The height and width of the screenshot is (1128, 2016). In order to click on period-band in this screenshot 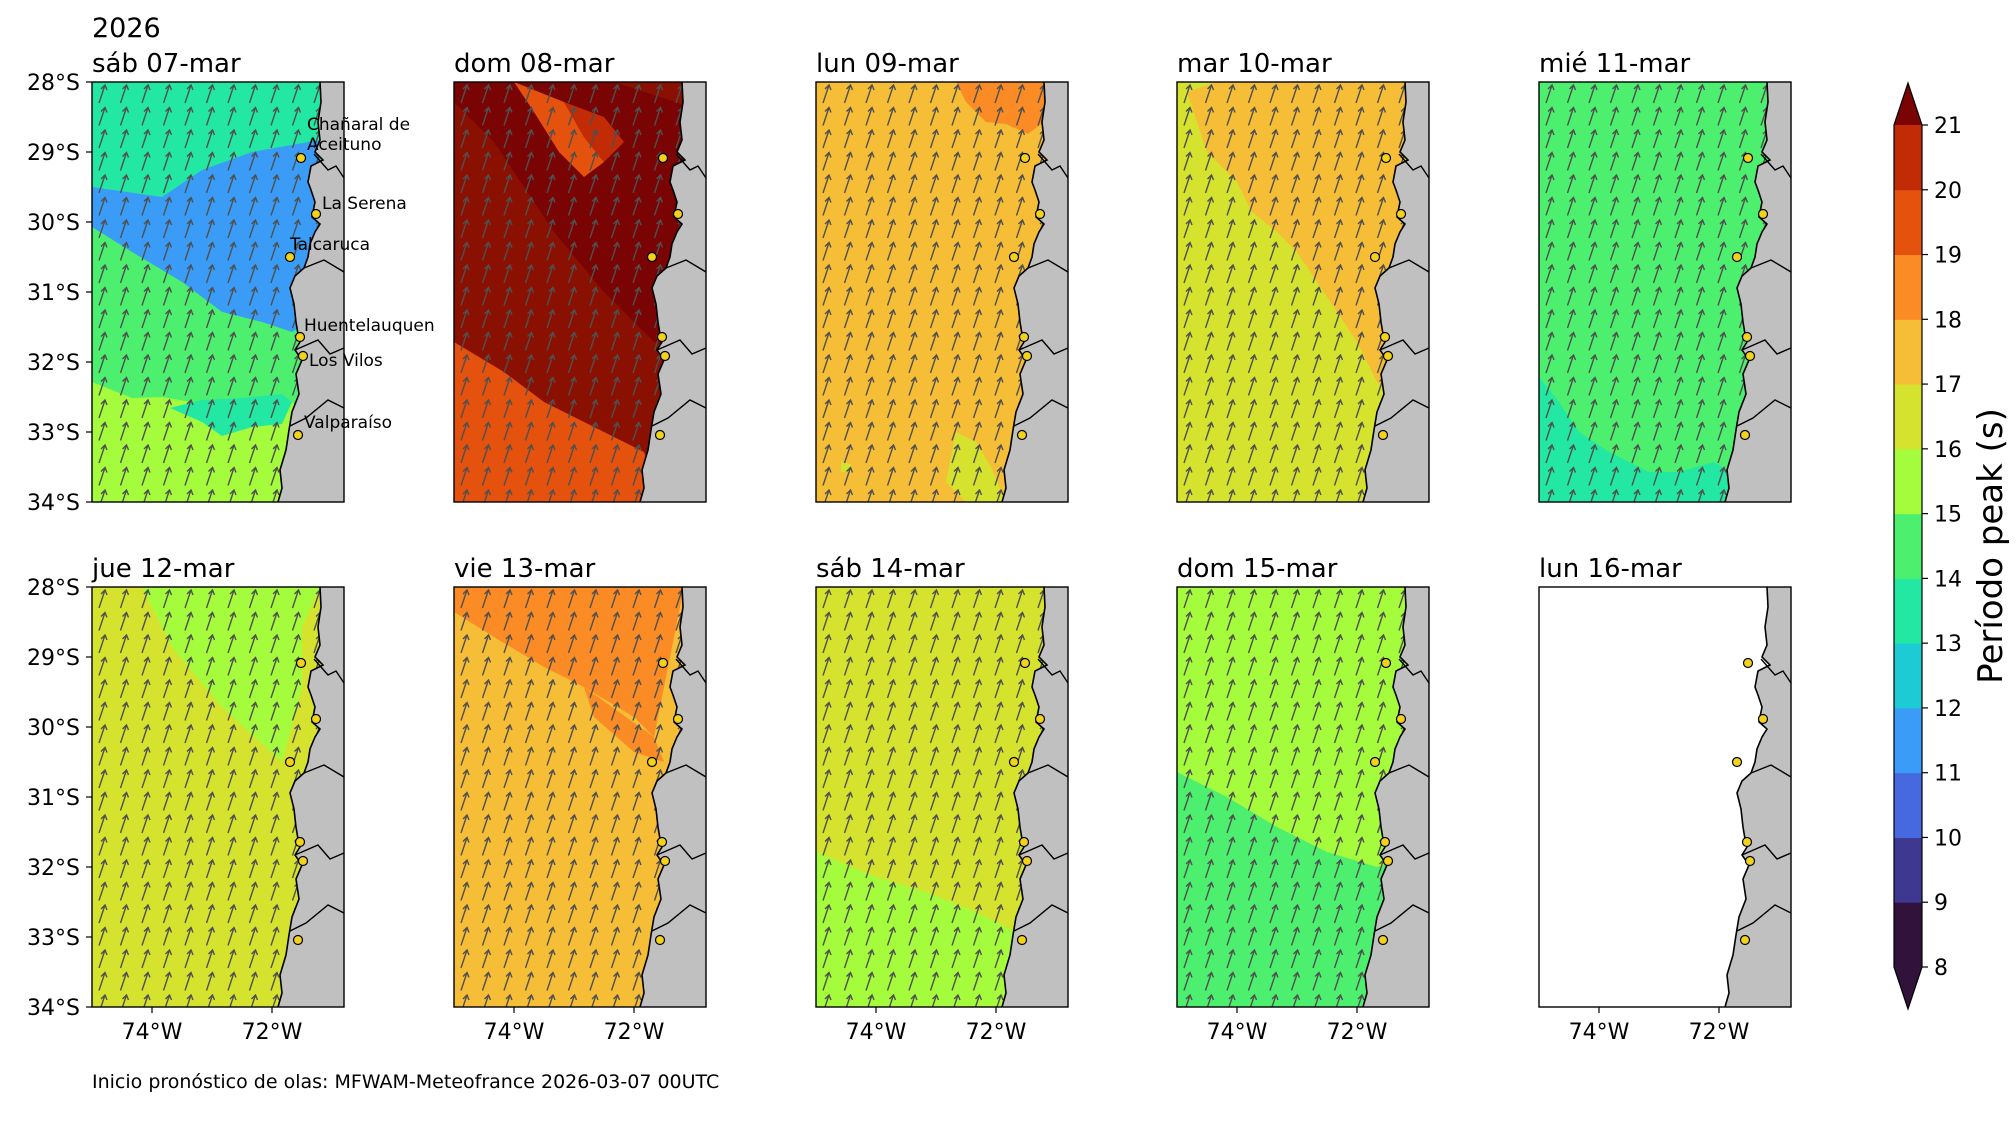, I will do `click(931, 292)`.